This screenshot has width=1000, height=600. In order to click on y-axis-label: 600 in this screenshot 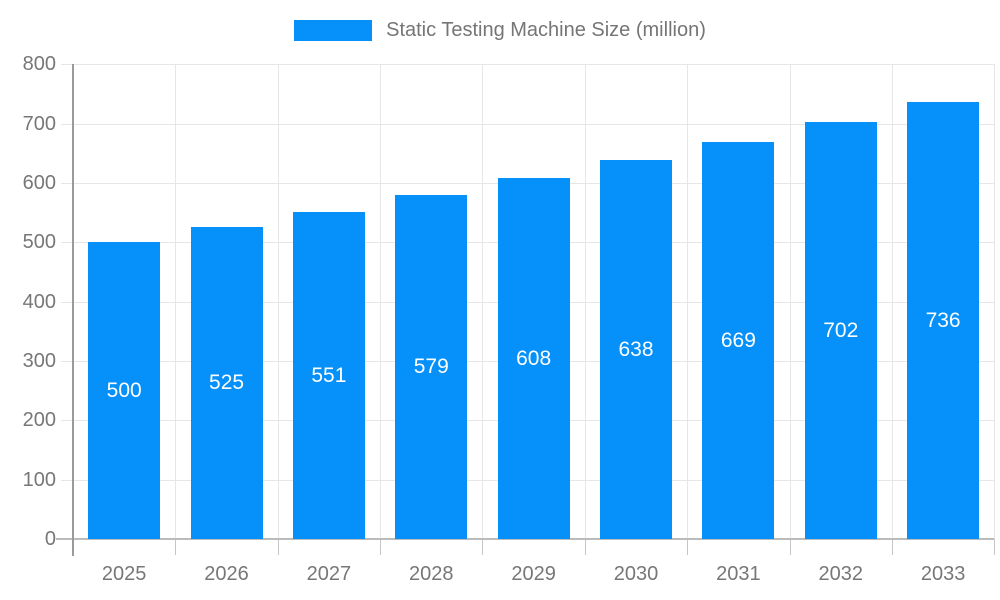, I will do `click(39, 182)`.